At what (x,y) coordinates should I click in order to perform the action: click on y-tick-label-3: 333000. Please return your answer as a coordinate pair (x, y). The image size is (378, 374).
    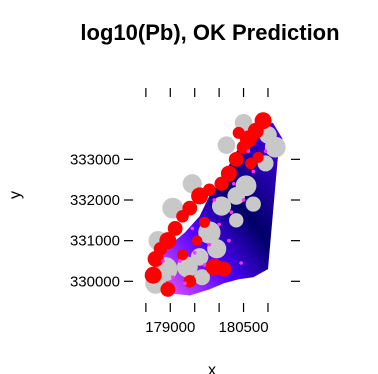
    Looking at the image, I should click on (95, 159).